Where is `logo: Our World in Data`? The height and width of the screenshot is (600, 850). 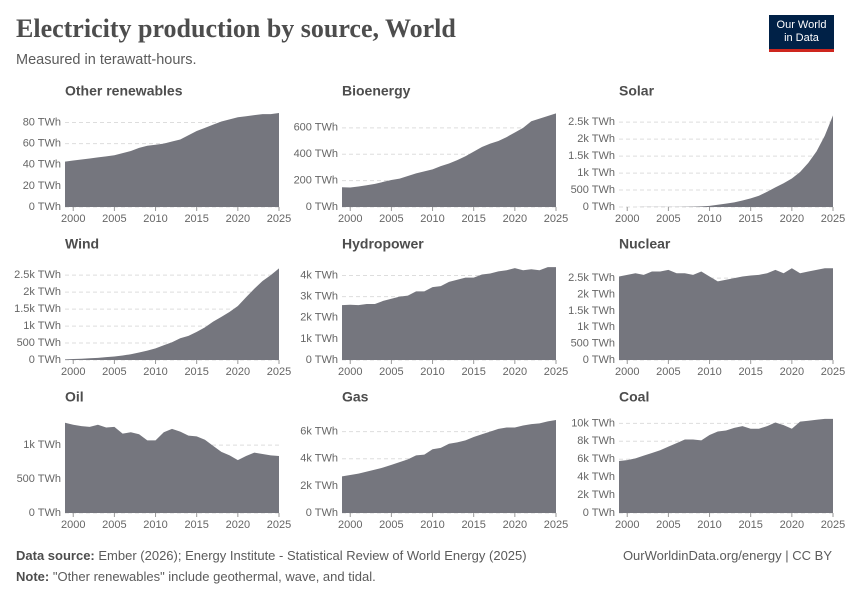 logo: Our World in Data is located at coordinates (801, 33).